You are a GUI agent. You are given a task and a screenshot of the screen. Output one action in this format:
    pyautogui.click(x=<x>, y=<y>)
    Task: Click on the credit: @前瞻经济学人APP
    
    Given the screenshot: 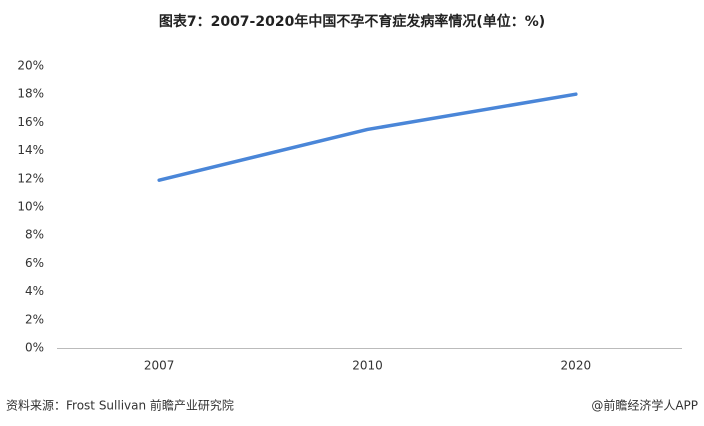 What is the action you would take?
    pyautogui.click(x=644, y=405)
    